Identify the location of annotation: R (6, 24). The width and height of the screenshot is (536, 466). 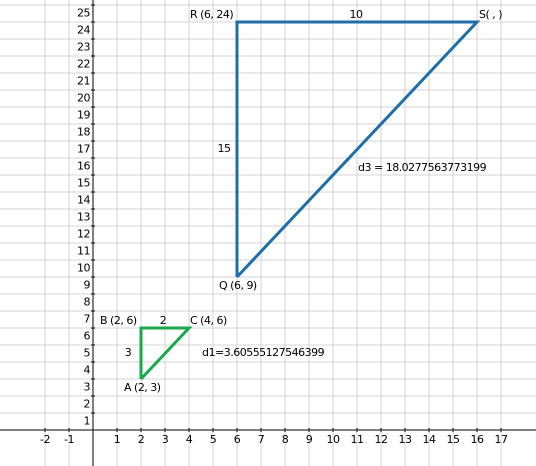
(211, 14).